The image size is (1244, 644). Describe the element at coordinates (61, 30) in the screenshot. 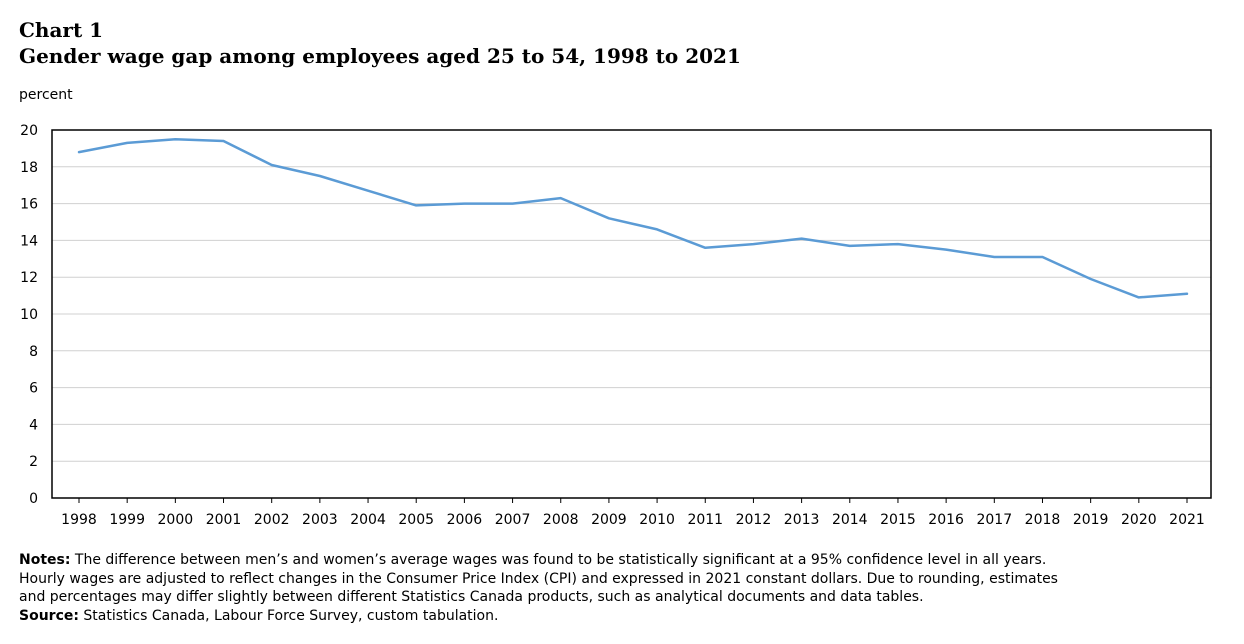

I see `chart-number: Chart 1` at that location.